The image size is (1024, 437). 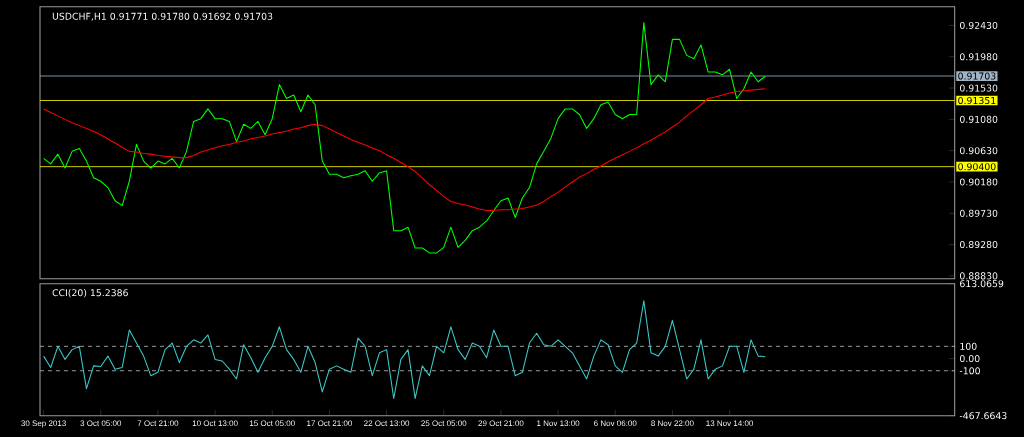 I want to click on x-tick-label: 13 Nov 14:00, so click(x=730, y=423).